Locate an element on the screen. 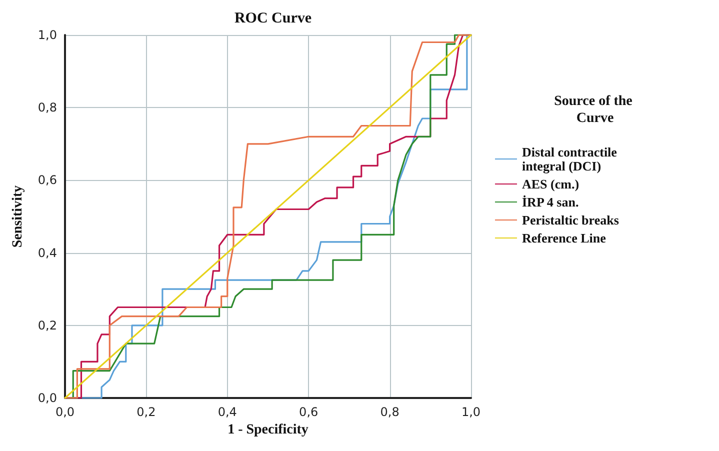  x-tick-label: 0,0 is located at coordinates (65, 412).